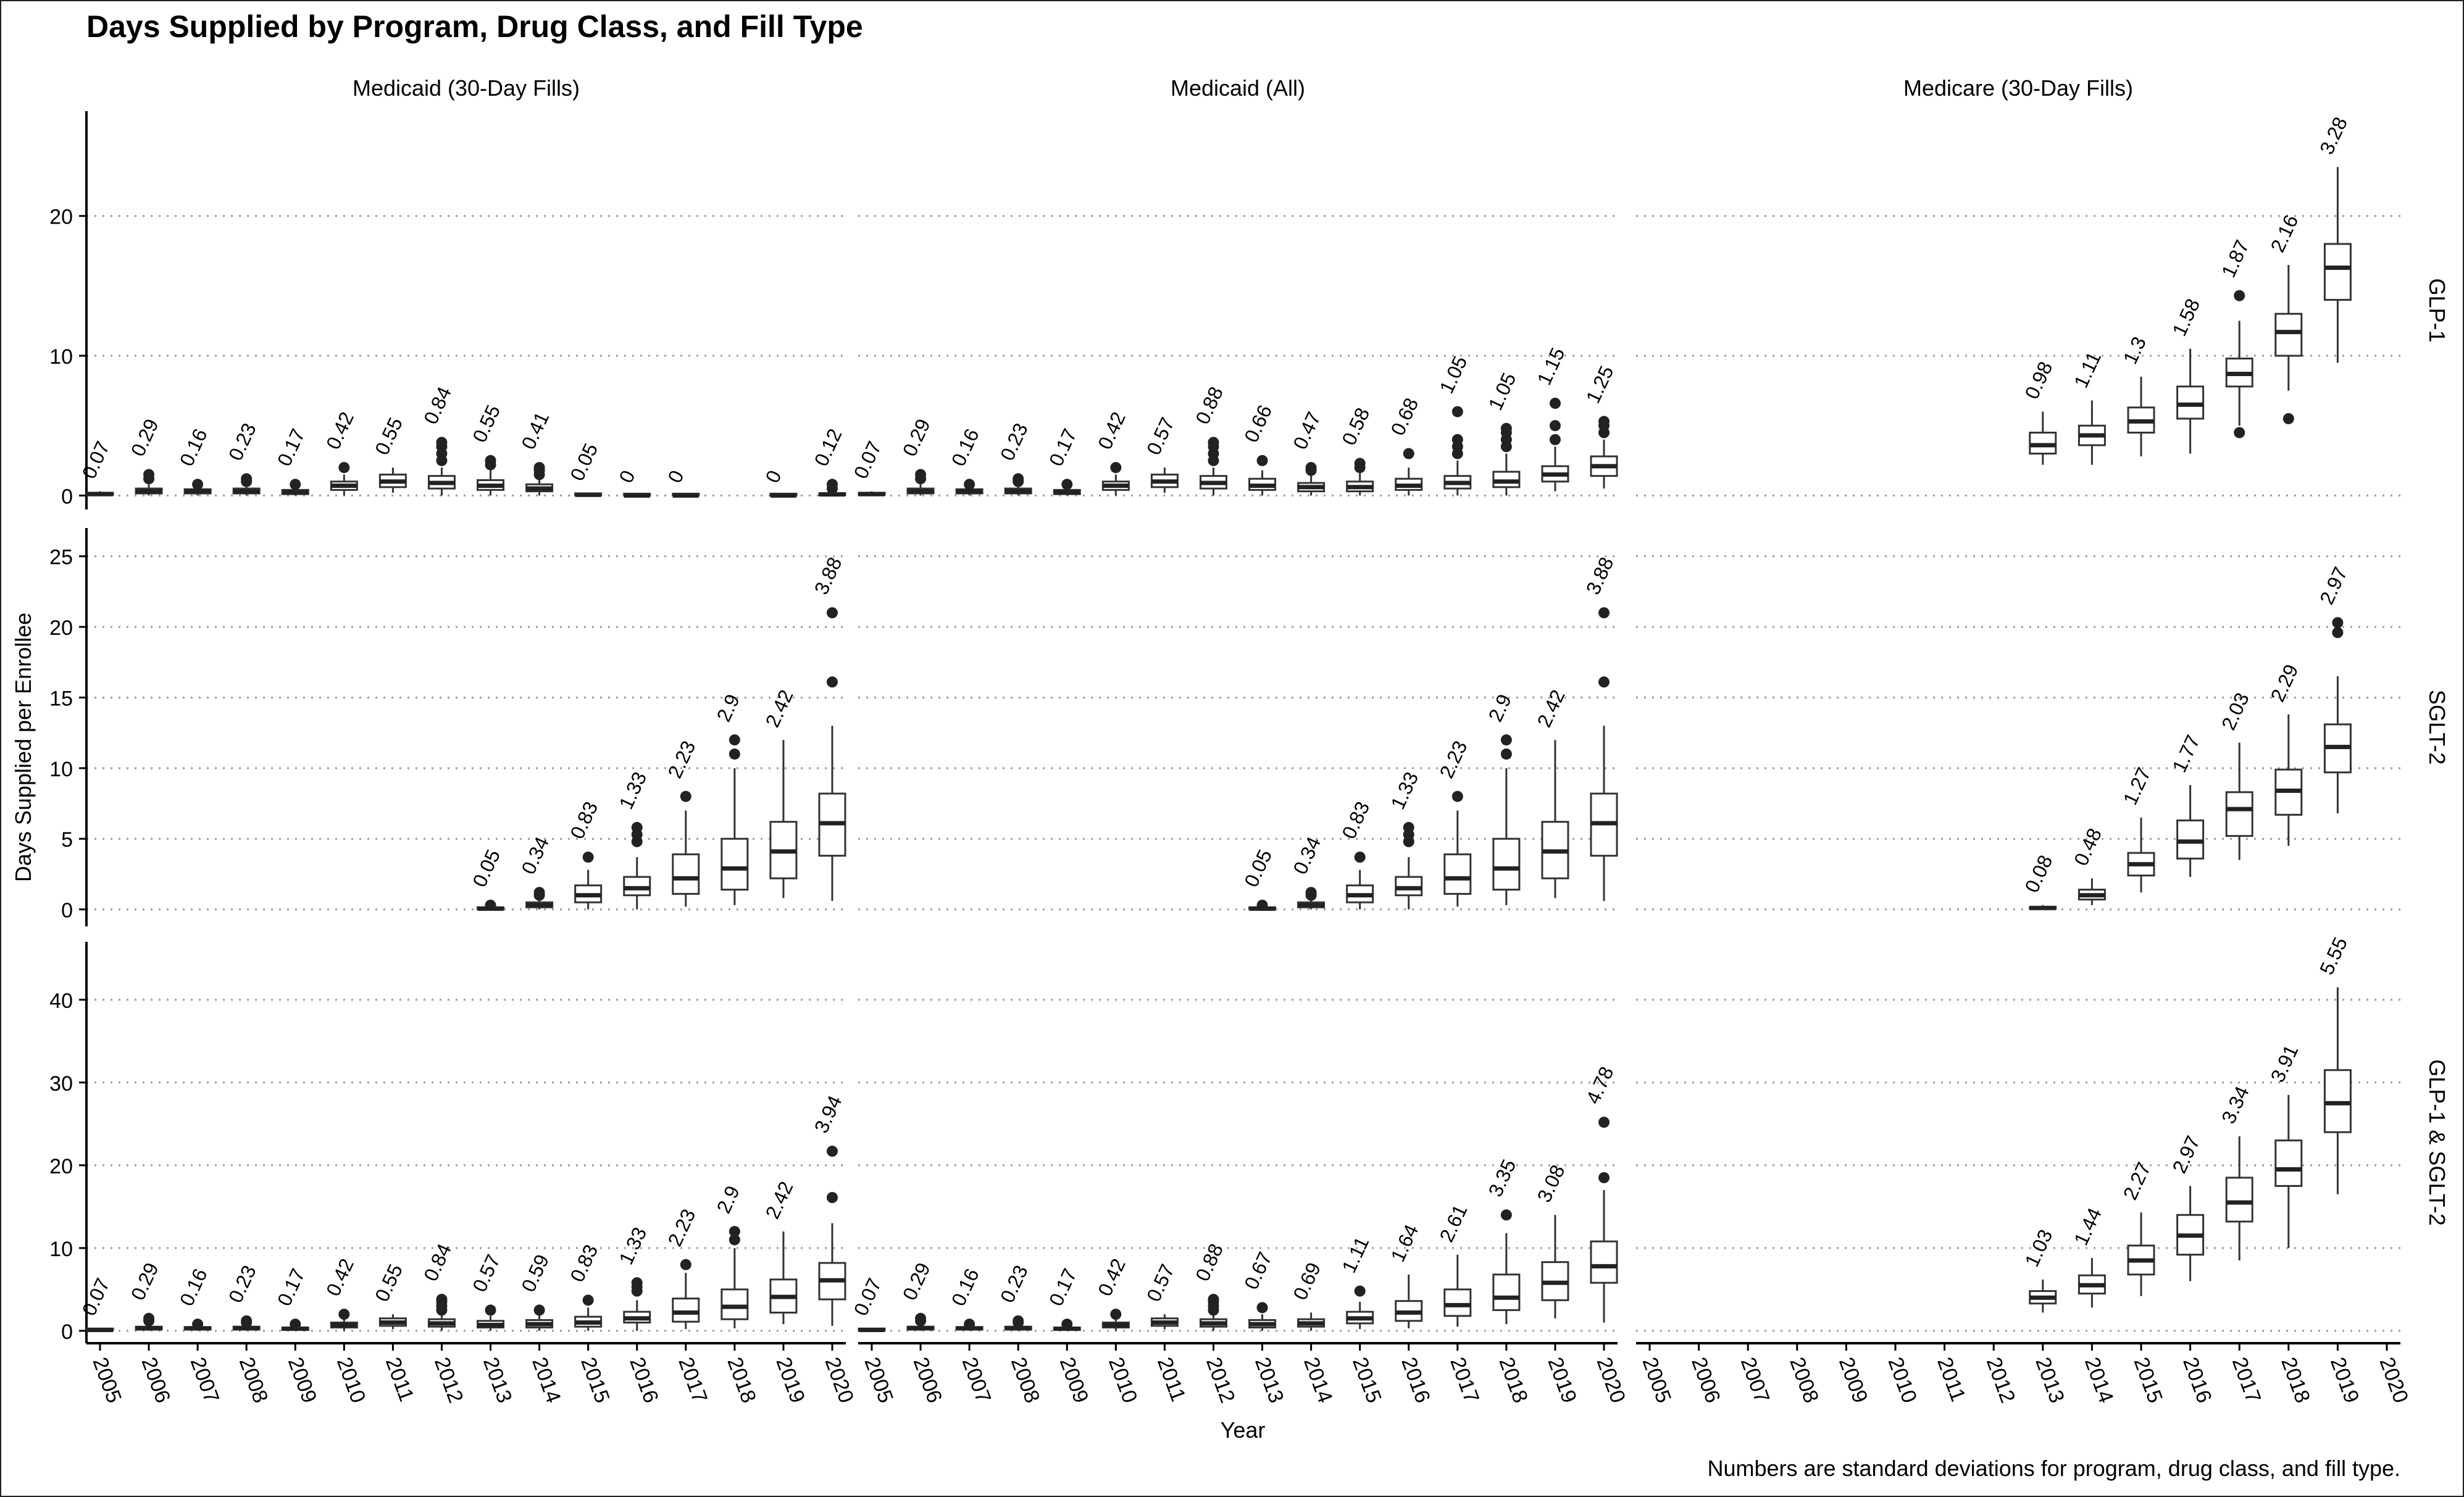  Describe the element at coordinates (61, 698) in the screenshot. I see `y-tick-label: 15` at that location.